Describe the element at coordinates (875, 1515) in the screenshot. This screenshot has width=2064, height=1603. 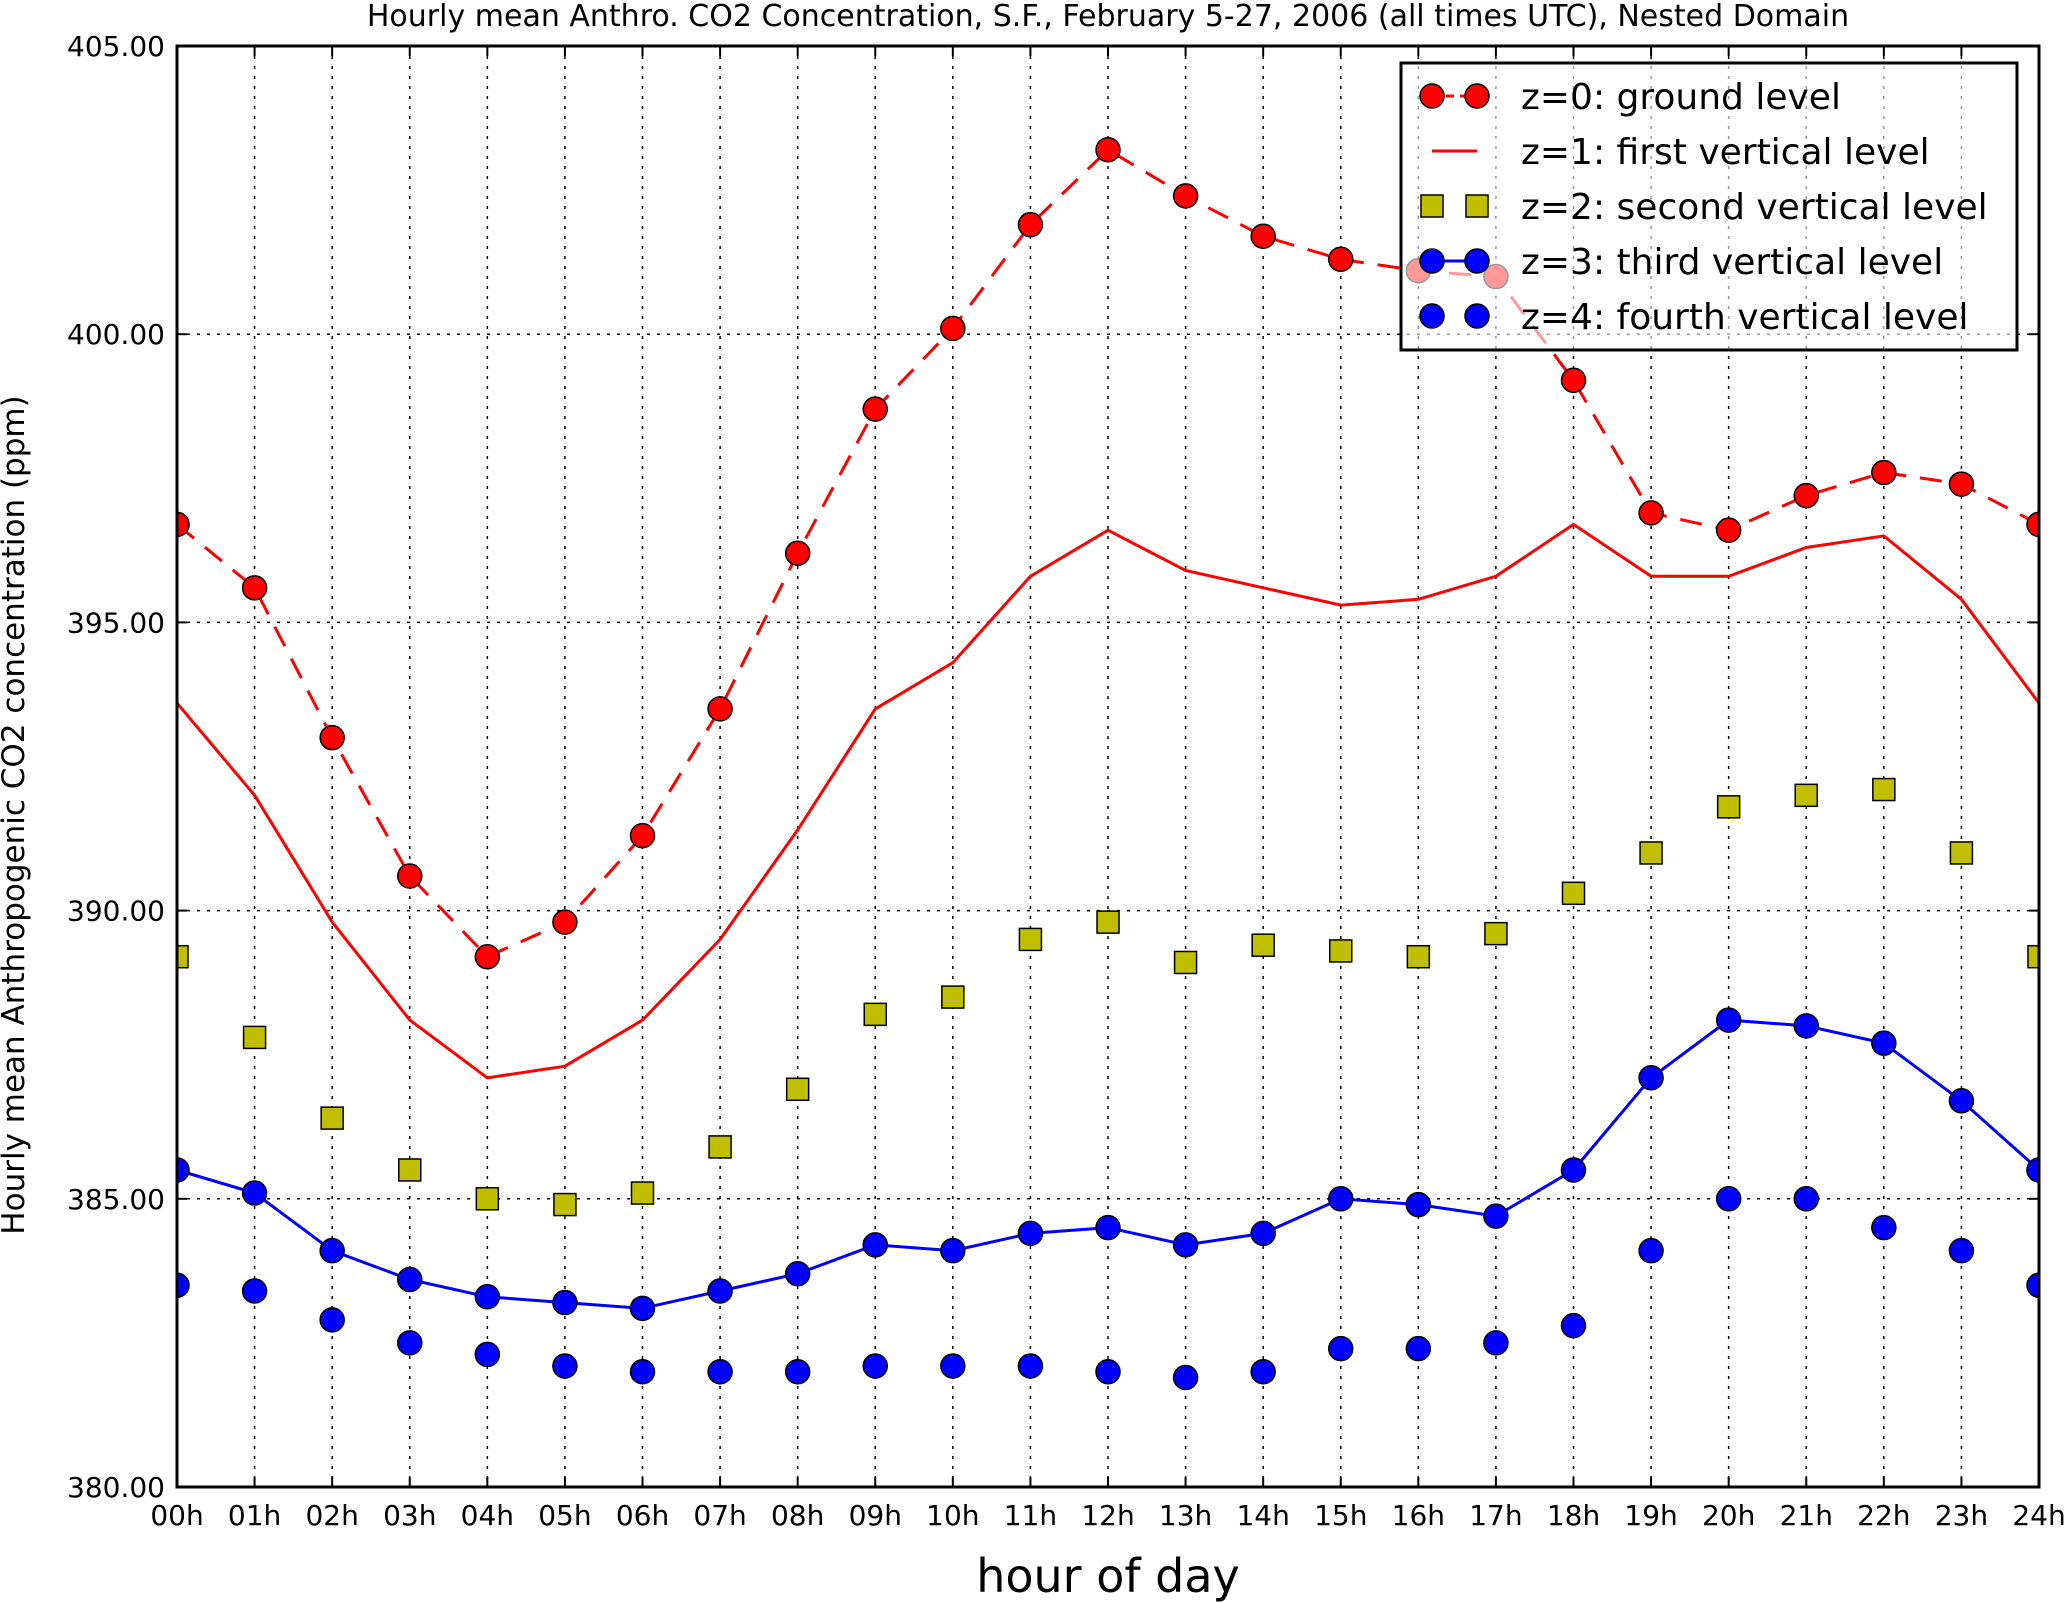
I see `x-tick-label: 09h` at that location.